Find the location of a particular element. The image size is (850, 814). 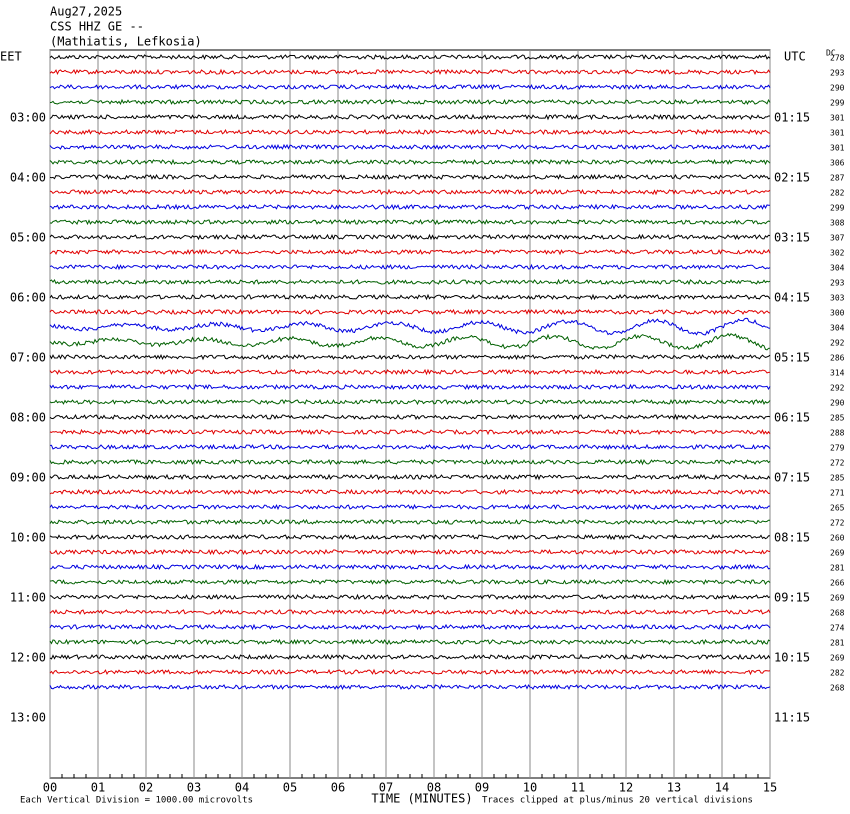

left-hour-label: 03:00 is located at coordinates (28, 118).